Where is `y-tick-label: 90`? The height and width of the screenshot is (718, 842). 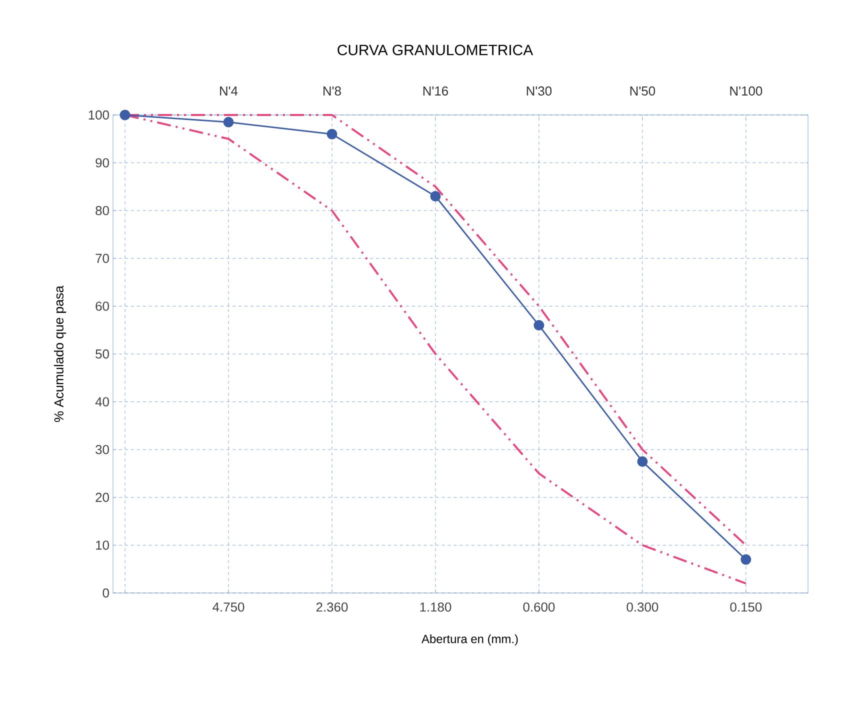
y-tick-label: 90 is located at coordinates (102, 163).